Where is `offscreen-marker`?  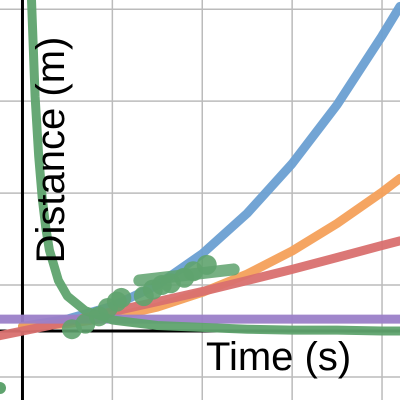
offscreen-marker is located at coordinates (3, 388).